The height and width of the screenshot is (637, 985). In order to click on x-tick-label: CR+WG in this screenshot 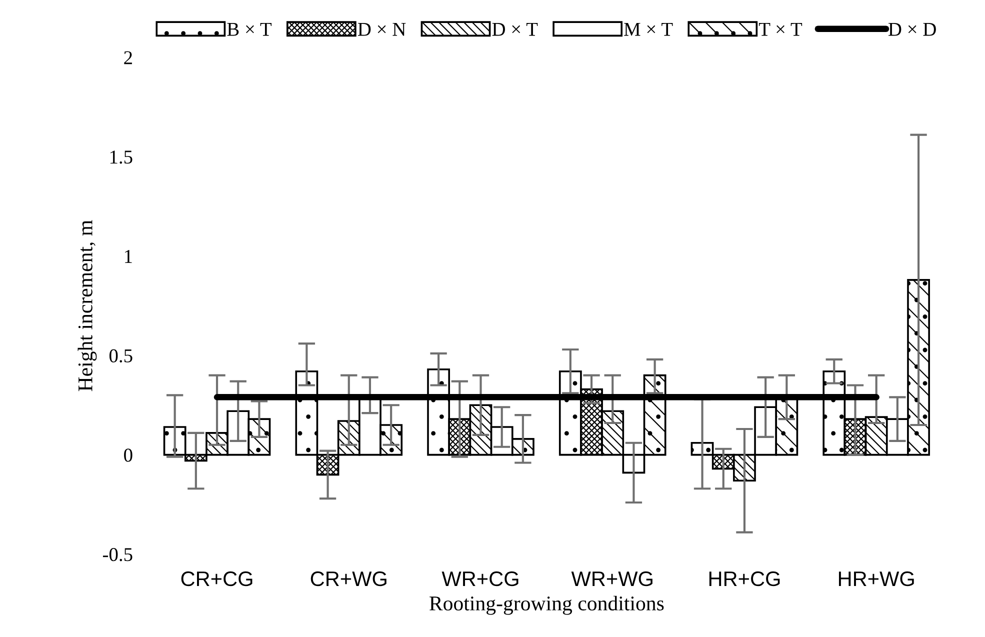, I will do `click(348, 578)`.